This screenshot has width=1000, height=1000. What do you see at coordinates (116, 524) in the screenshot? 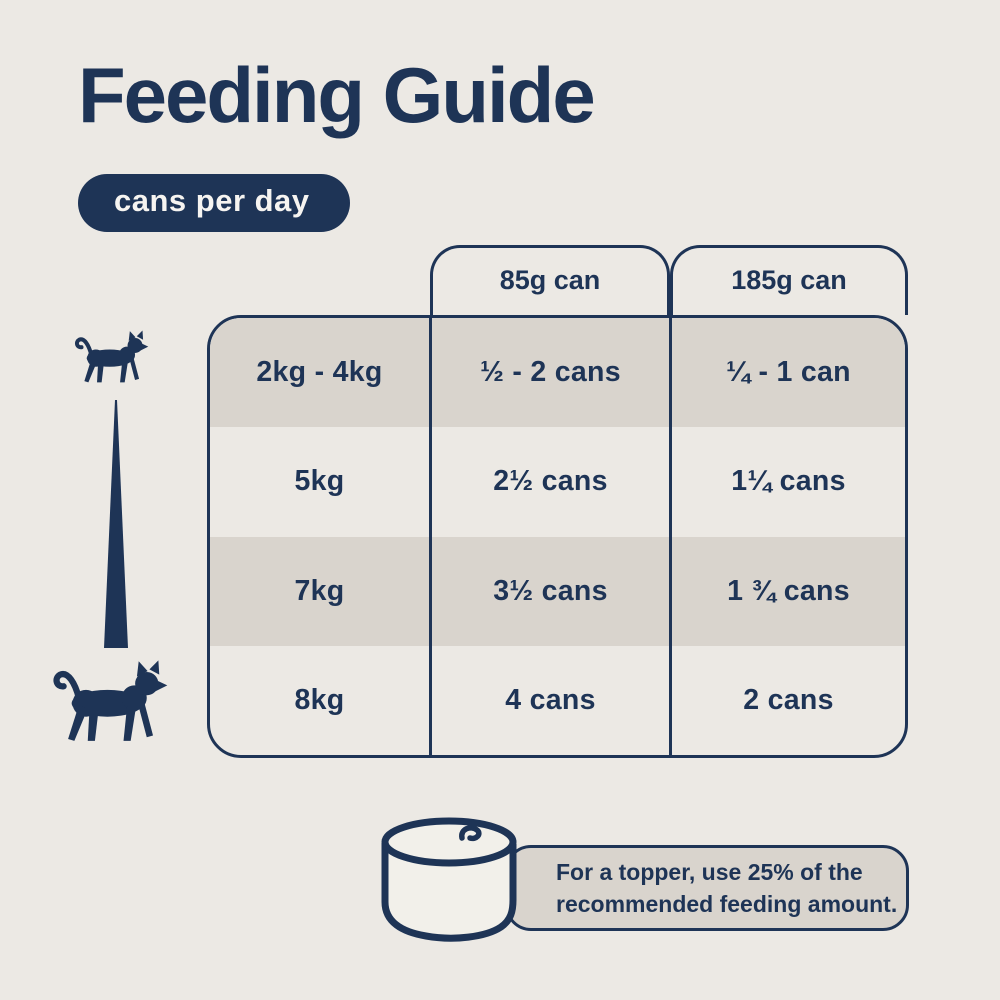
I see `size-gradient-wedge-icon` at bounding box center [116, 524].